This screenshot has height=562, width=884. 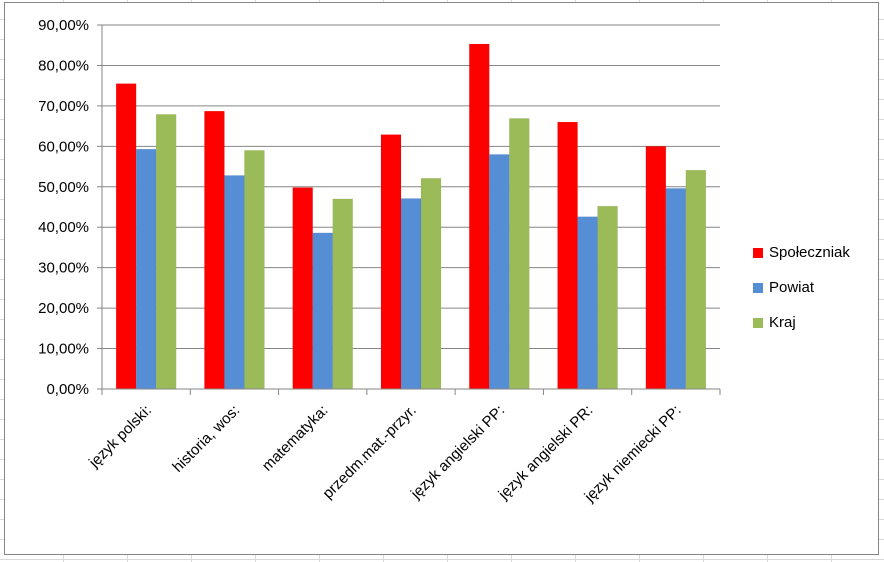 What do you see at coordinates (63, 106) in the screenshot?
I see `y-tick-label: 70,00%` at bounding box center [63, 106].